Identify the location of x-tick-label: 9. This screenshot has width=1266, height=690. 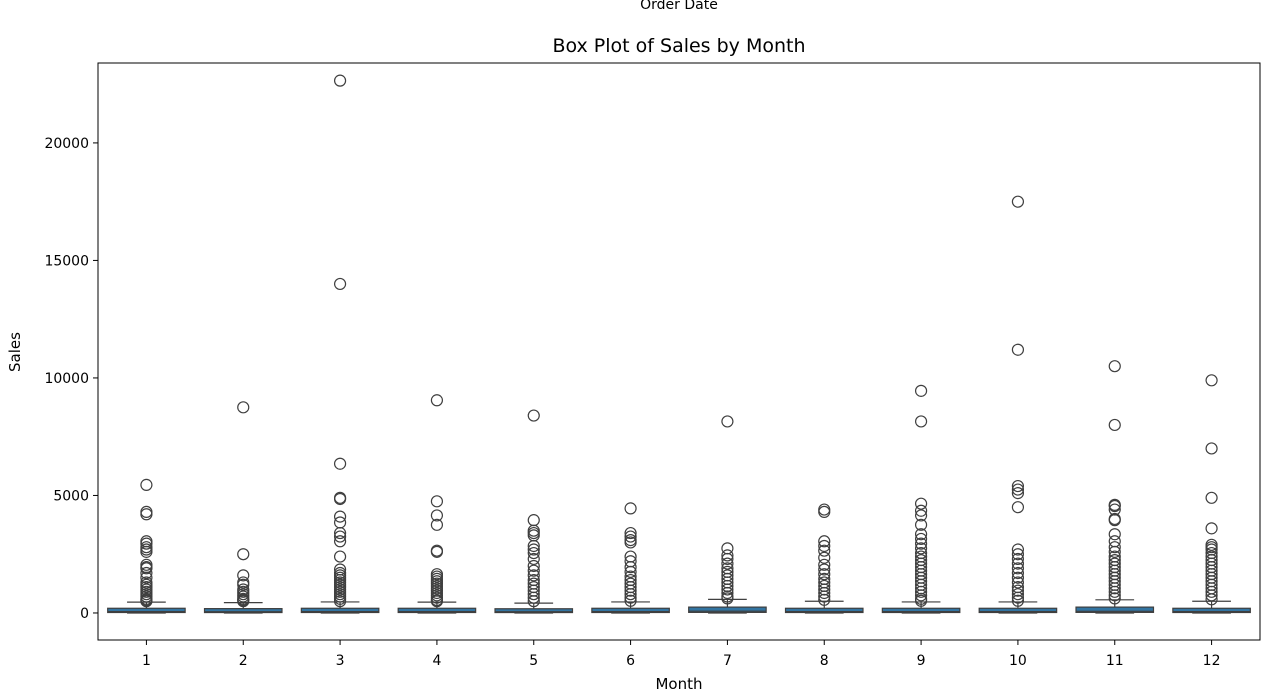
(921, 661).